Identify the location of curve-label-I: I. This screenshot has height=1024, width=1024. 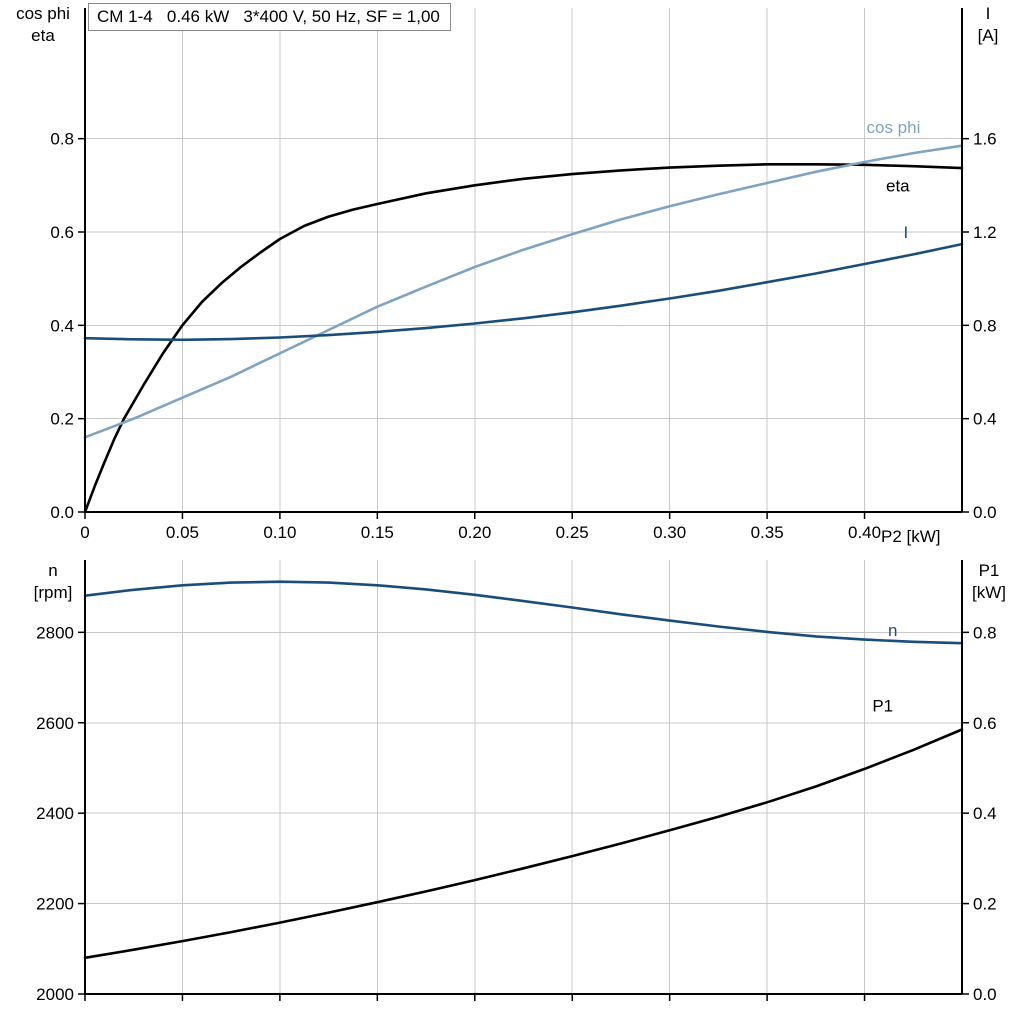
(906, 232).